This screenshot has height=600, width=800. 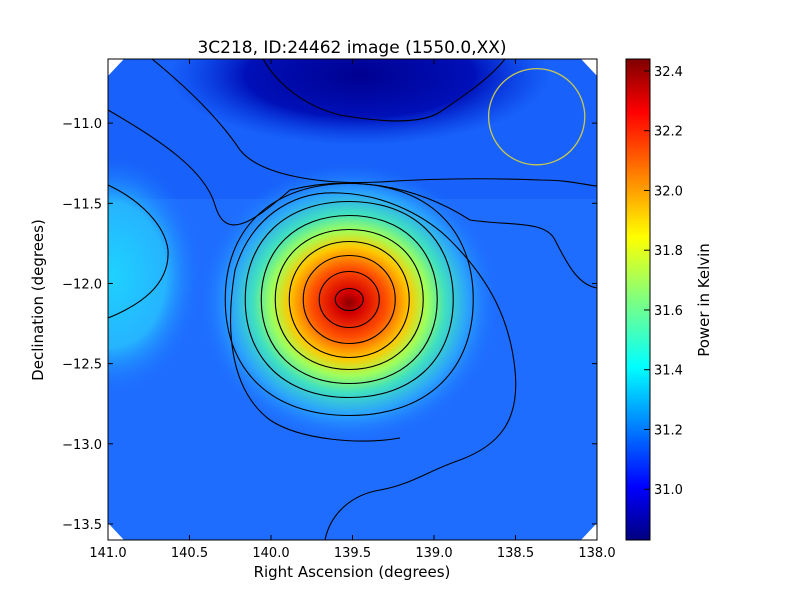 What do you see at coordinates (82, 124) in the screenshot?
I see `y-tick-label: −11.0` at bounding box center [82, 124].